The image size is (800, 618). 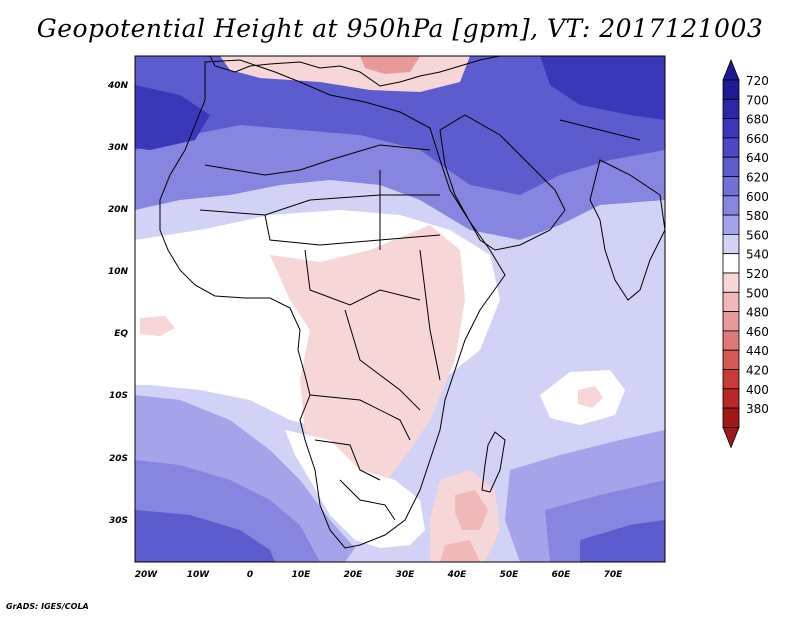 I want to click on field-north-higher, so click(x=400, y=125).